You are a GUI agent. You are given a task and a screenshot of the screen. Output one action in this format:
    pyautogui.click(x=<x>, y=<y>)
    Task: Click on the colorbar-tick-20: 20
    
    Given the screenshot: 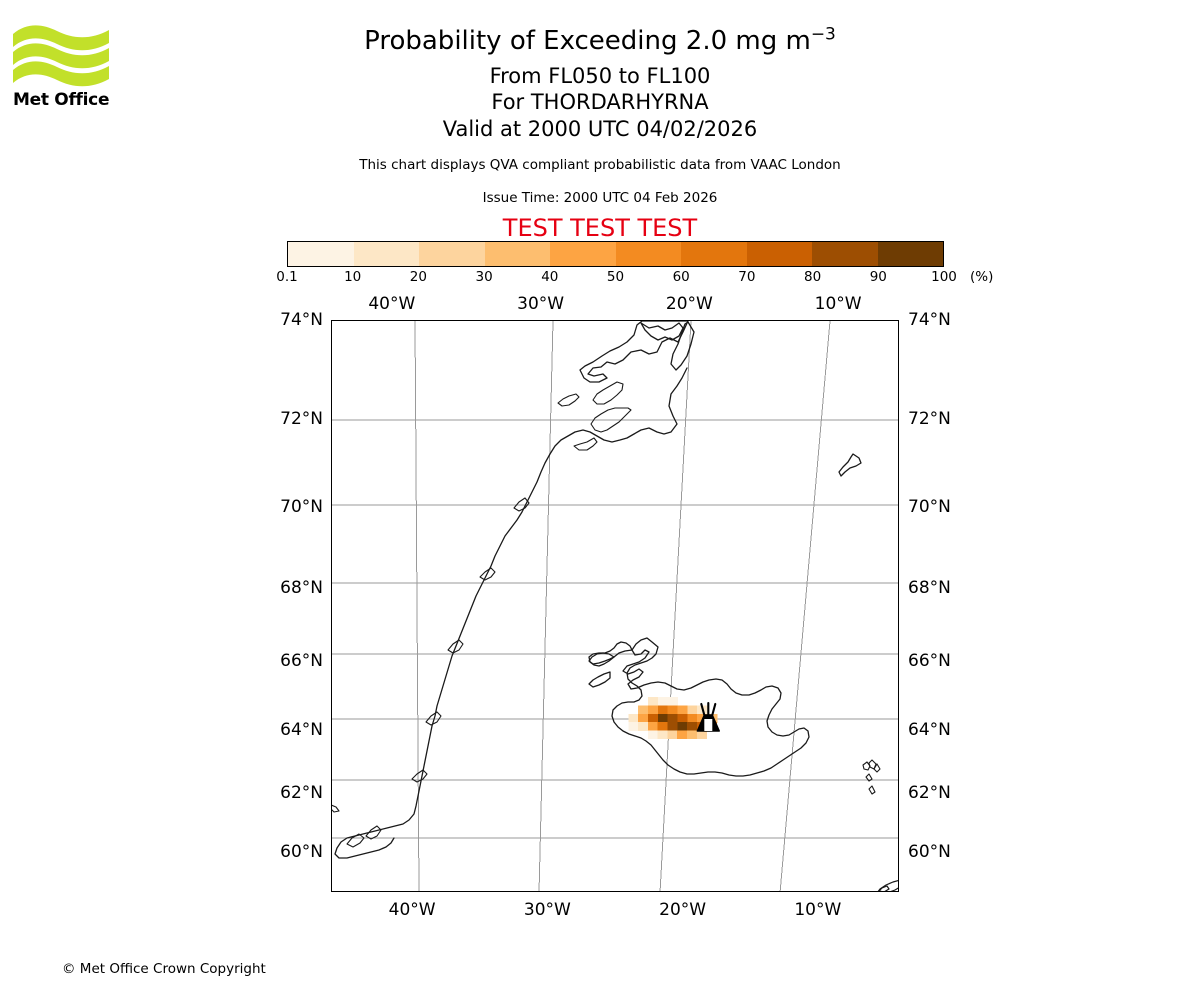 What is the action you would take?
    pyautogui.click(x=418, y=277)
    